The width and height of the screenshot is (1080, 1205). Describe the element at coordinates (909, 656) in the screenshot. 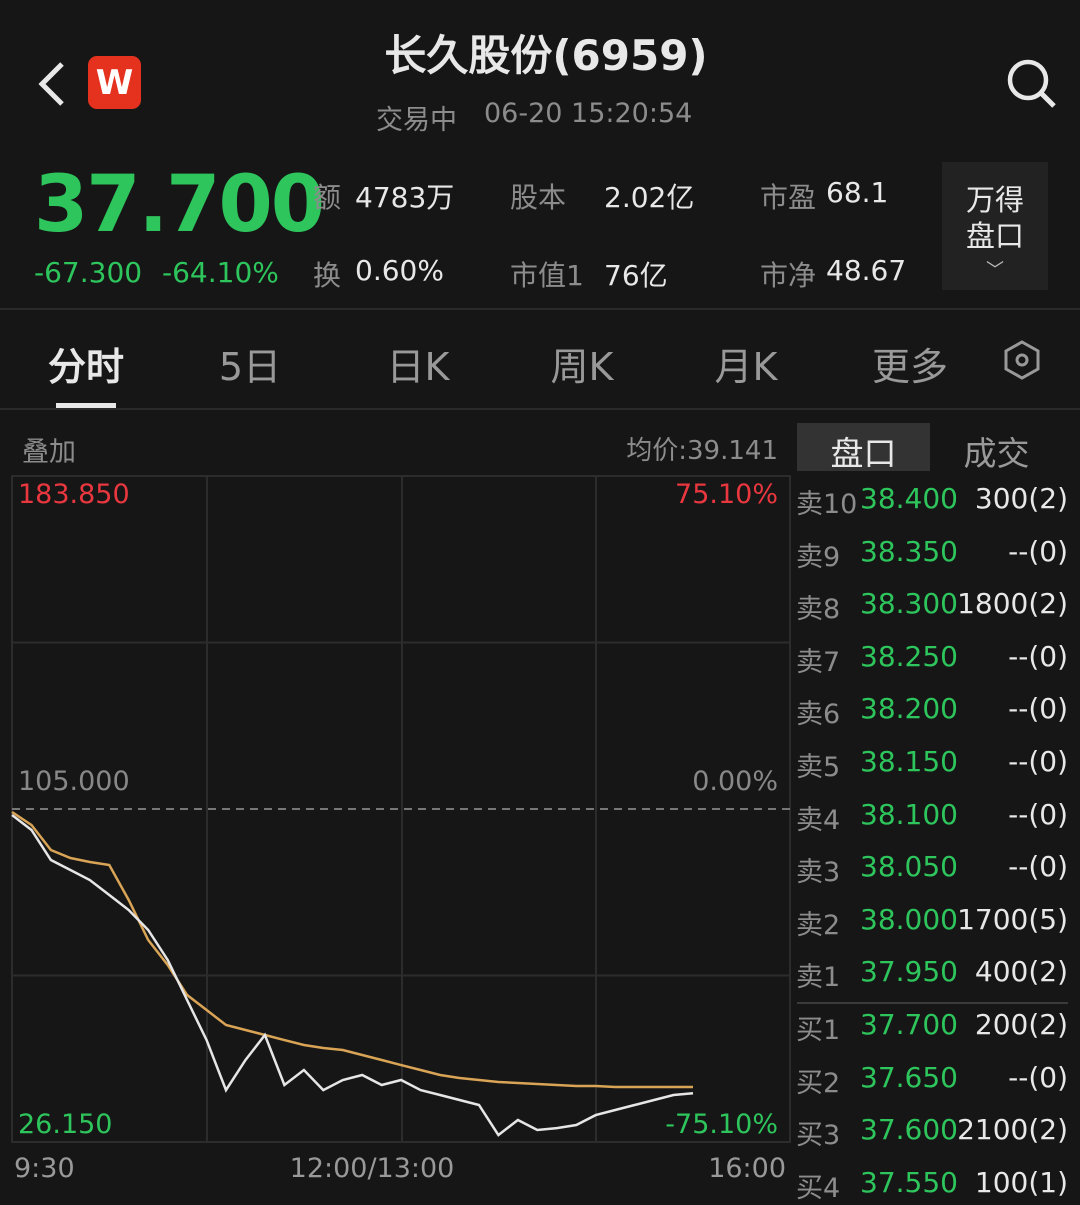

I see `book-price: 38.250` at that location.